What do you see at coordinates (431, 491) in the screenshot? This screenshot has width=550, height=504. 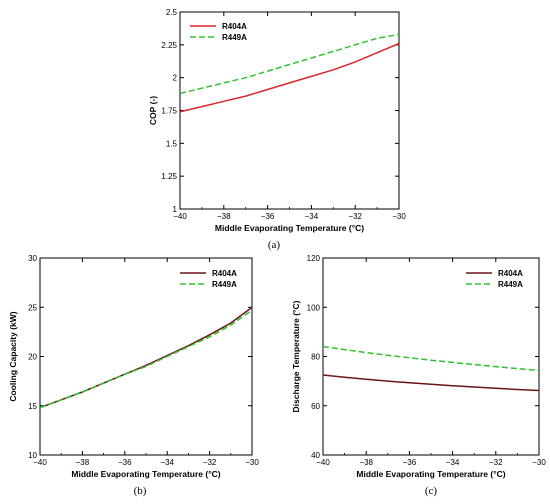 I see `panel-caption: (c)` at bounding box center [431, 491].